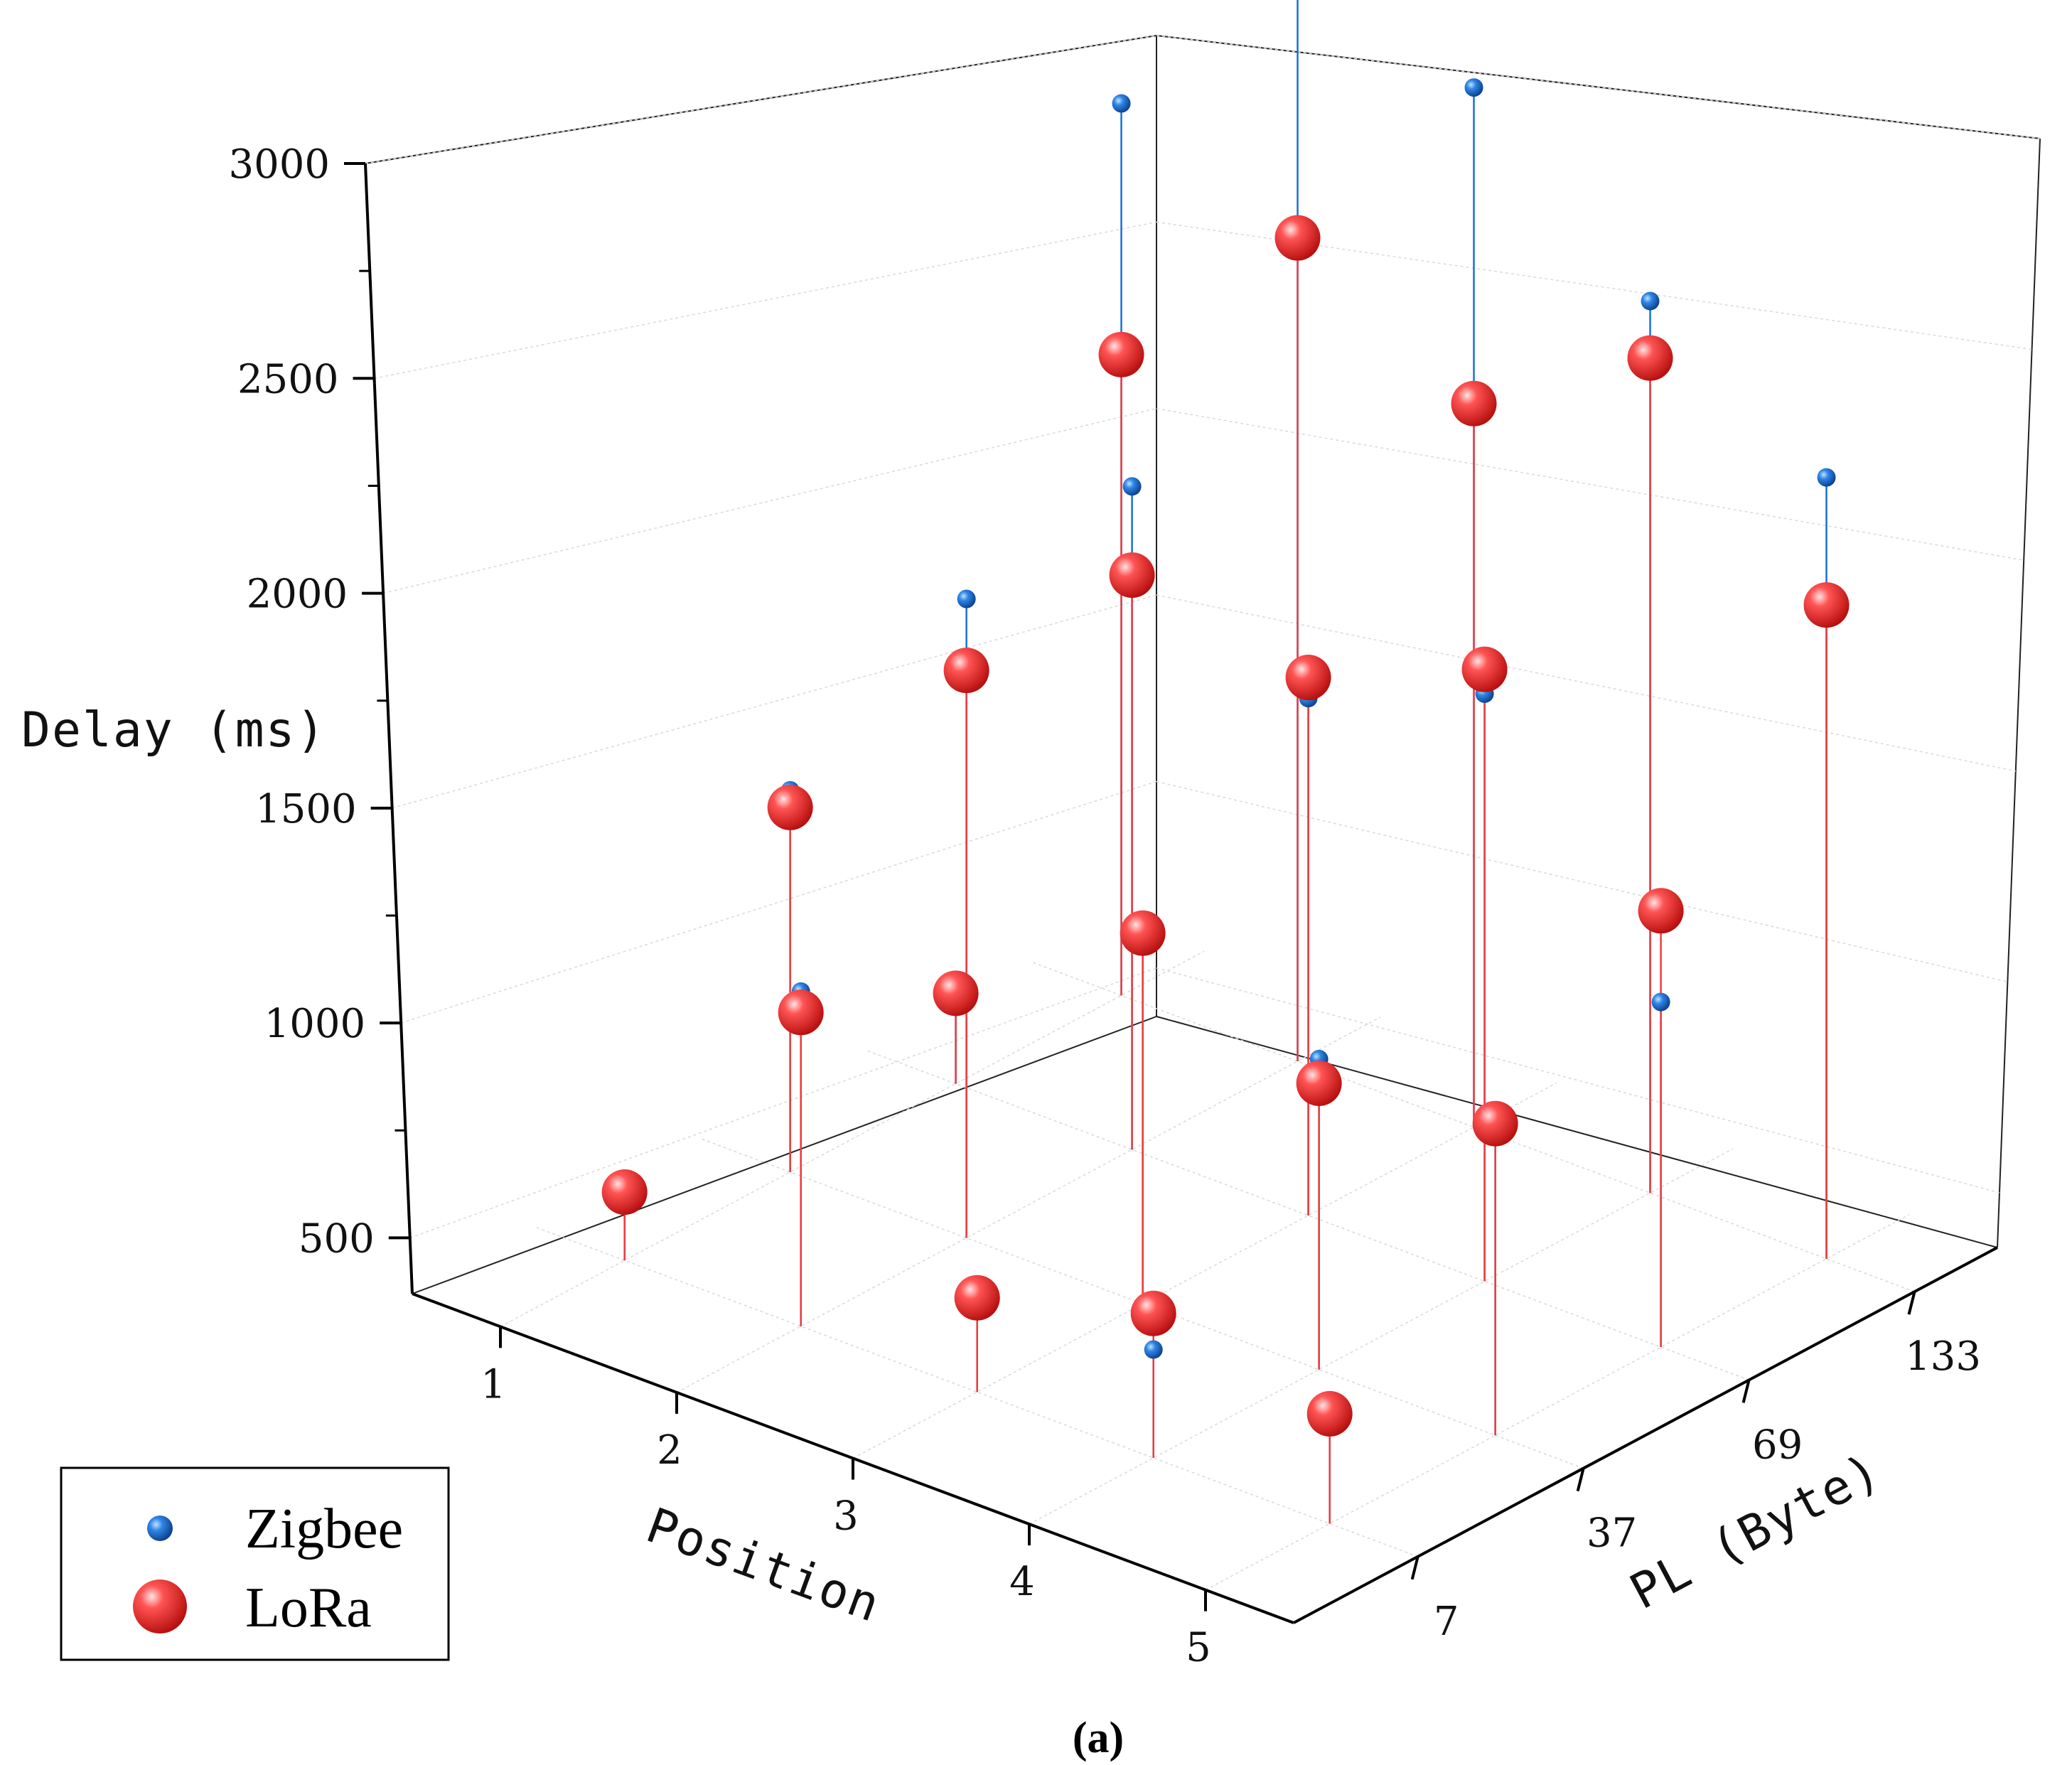  I want to click on y-tick-label: 37, so click(1612, 1534).